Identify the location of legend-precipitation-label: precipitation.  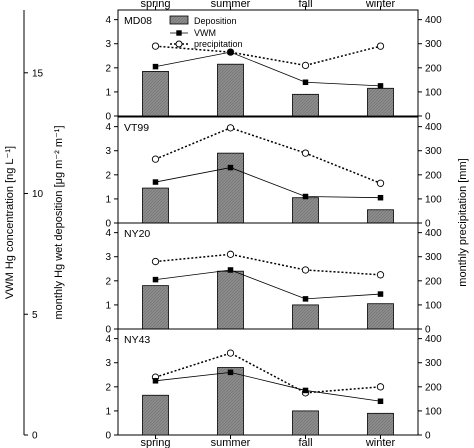
(218, 44).